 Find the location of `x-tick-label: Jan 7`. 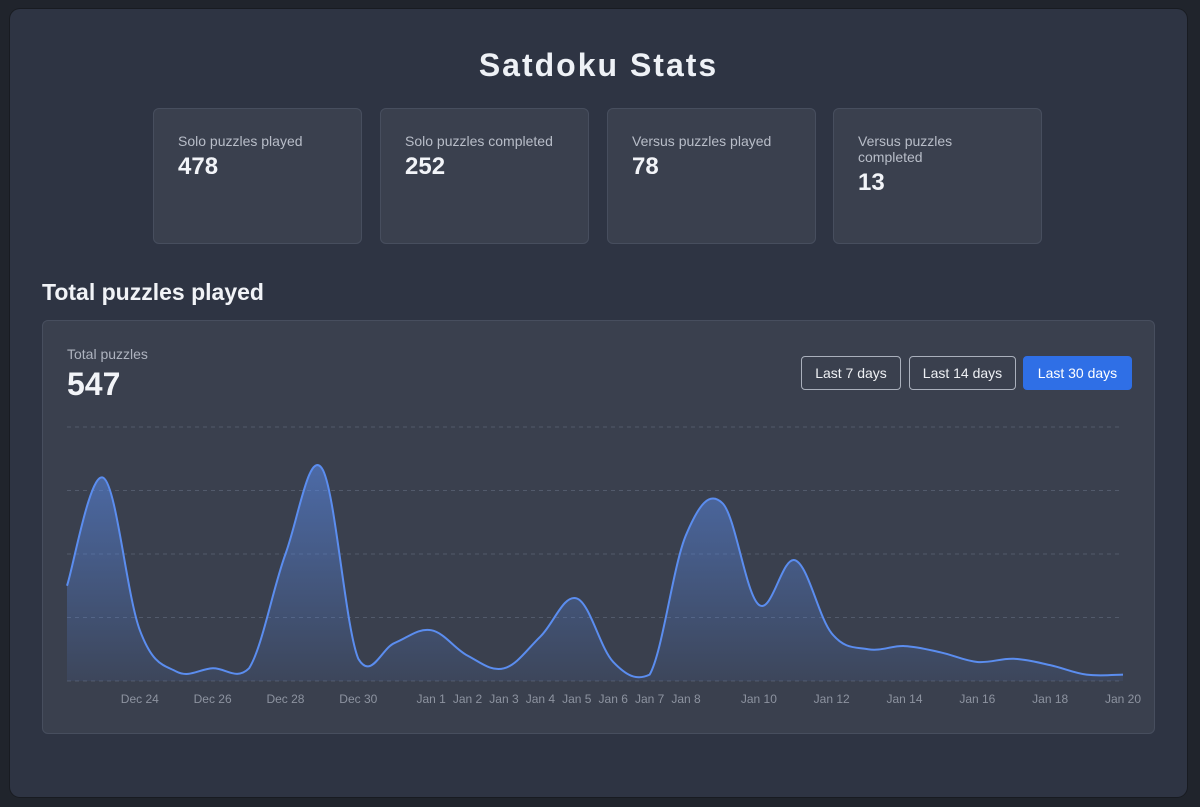

x-tick-label: Jan 7 is located at coordinates (650, 699).